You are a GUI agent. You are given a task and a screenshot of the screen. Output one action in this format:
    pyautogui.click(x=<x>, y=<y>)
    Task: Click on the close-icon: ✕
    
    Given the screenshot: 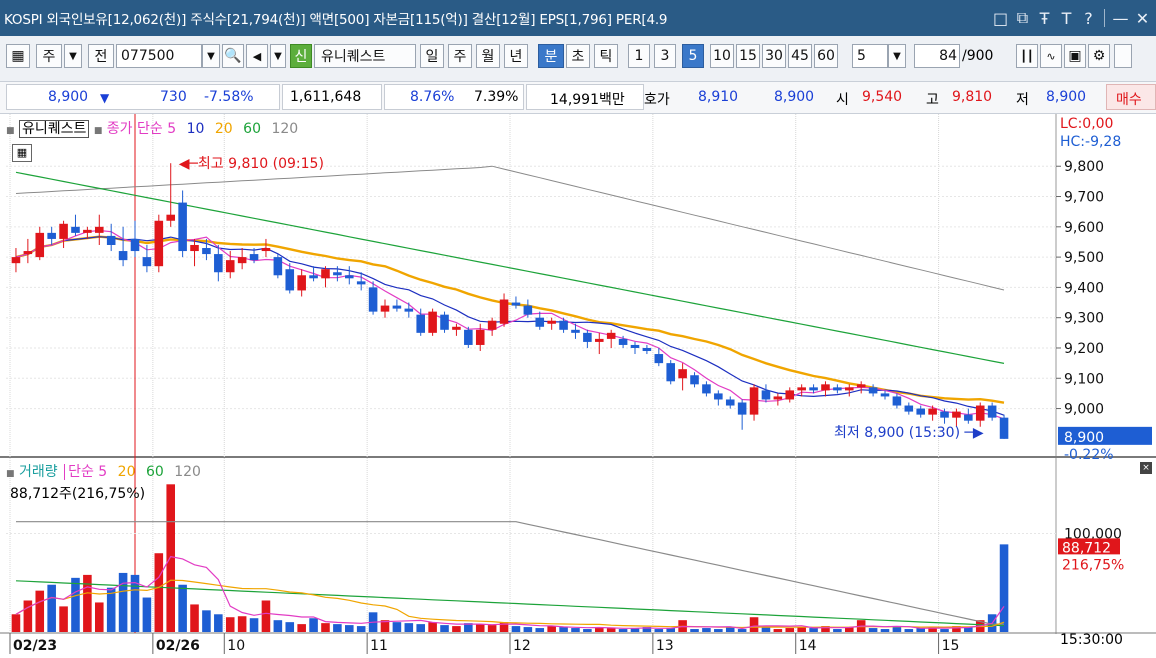 What is the action you would take?
    pyautogui.click(x=1142, y=18)
    